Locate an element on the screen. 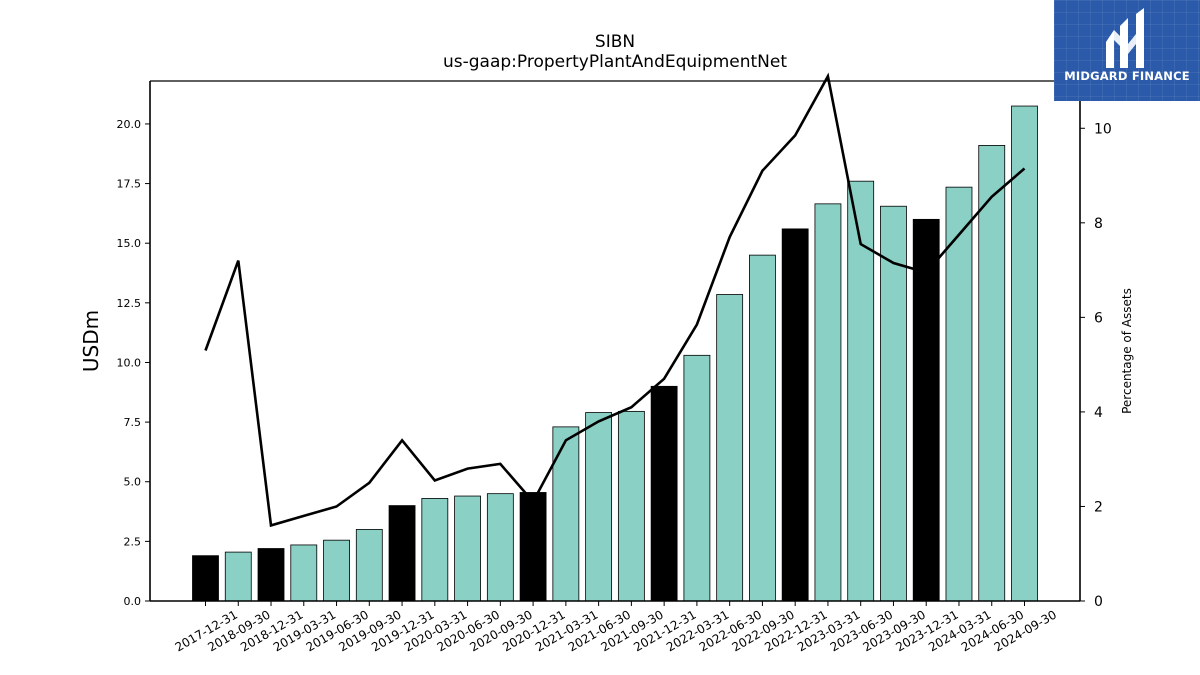  y2-tick-label: 8 is located at coordinates (1098, 224).